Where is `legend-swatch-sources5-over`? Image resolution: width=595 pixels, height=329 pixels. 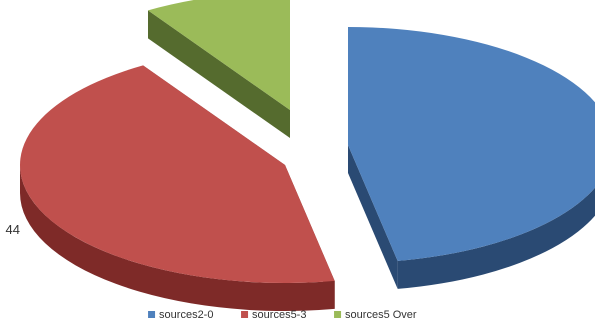
legend-swatch-sources5-over is located at coordinates (338, 314).